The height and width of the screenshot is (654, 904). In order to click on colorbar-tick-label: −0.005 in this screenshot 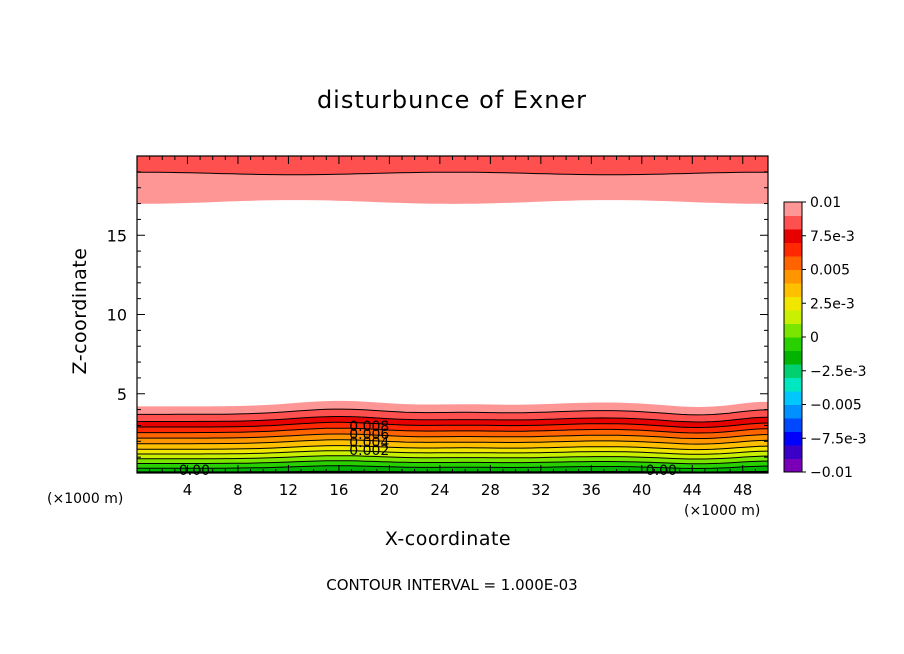, I will do `click(836, 406)`.